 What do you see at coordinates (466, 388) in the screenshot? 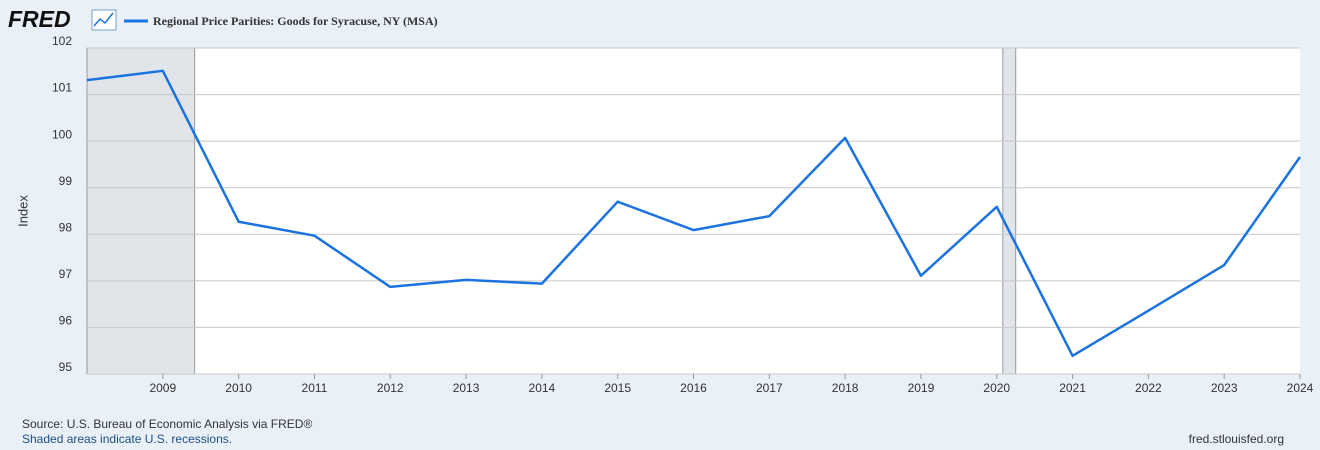
I see `x-tick-label: 2013` at bounding box center [466, 388].